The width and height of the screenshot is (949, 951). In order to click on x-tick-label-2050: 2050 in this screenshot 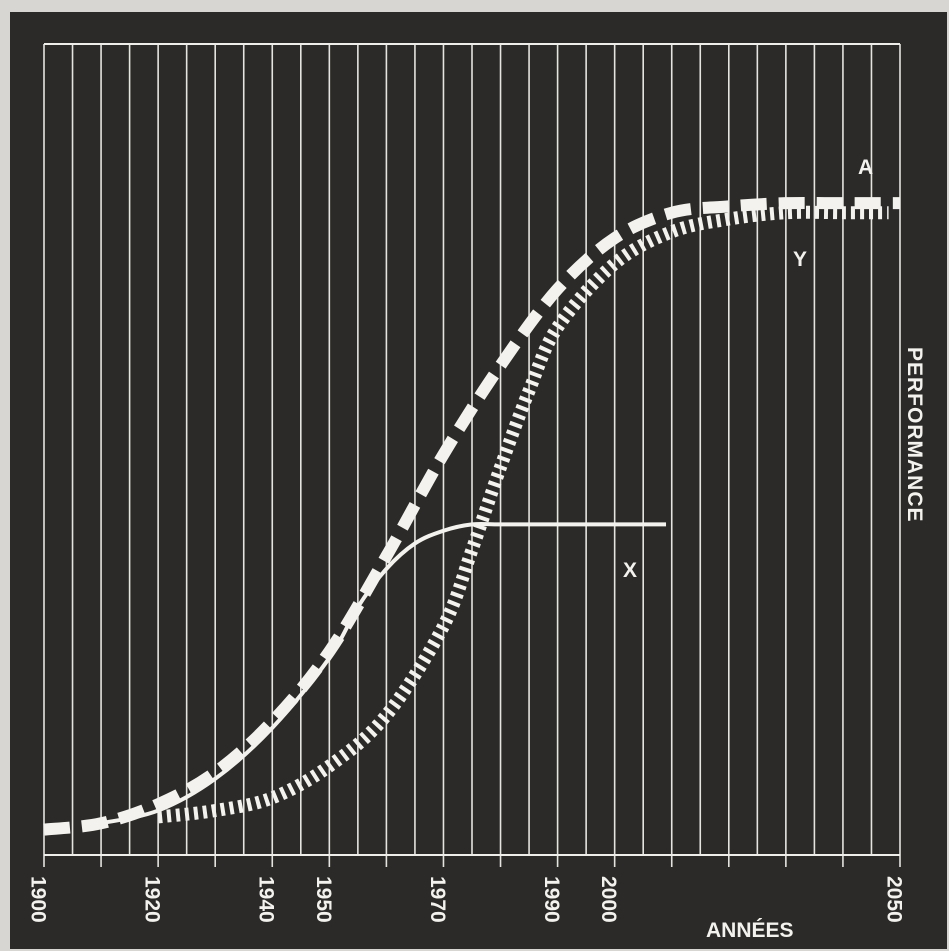, I will do `click(893, 899)`.